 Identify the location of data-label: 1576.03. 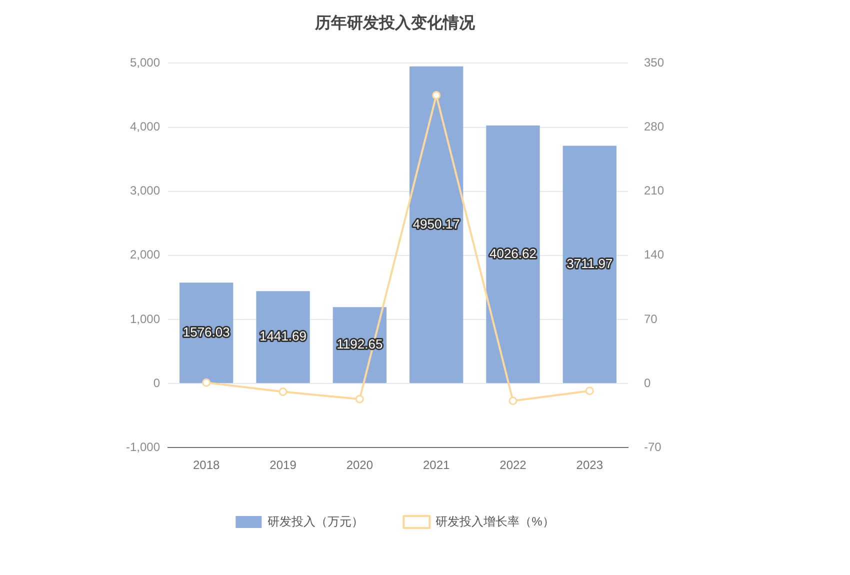
(206, 332).